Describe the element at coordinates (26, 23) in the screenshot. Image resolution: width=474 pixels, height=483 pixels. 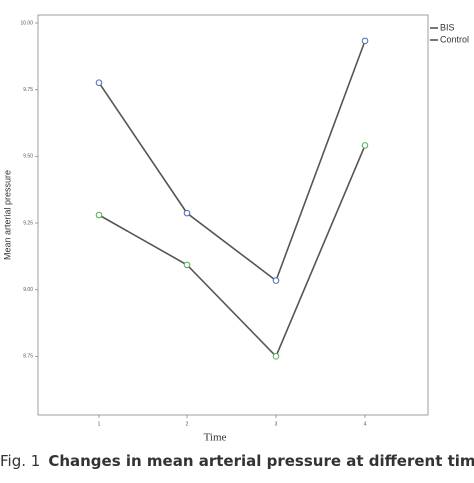
I see `y-tick-label: 10.00` at that location.